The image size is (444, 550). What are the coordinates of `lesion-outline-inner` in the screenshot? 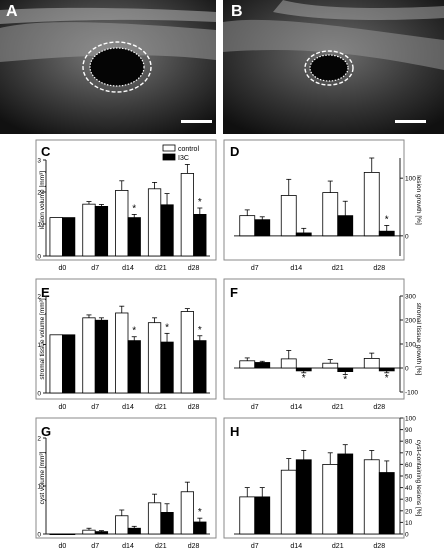 It's located at (329, 68).